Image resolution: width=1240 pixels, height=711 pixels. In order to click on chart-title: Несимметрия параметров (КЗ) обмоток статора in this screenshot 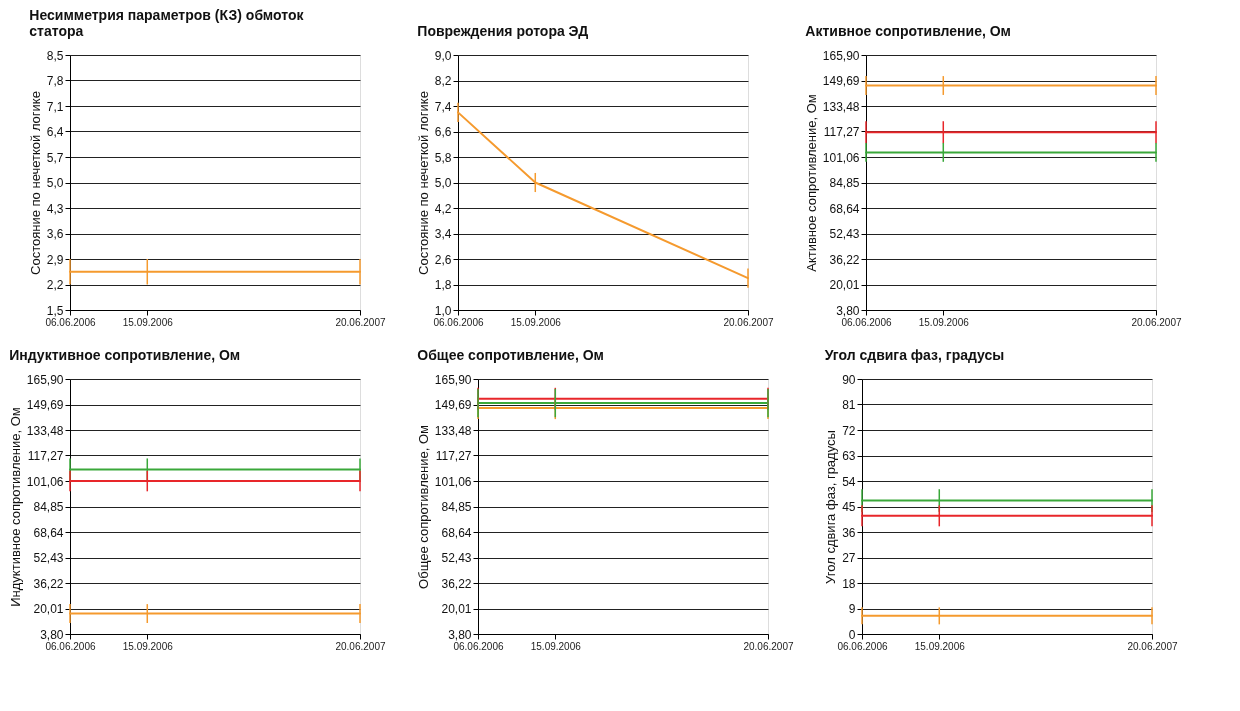, I will do `click(167, 23)`.